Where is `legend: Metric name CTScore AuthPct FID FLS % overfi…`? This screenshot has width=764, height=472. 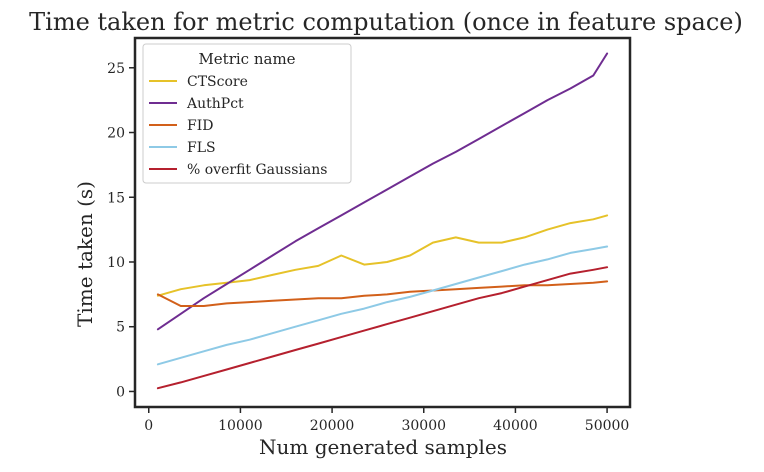
legend: Metric name CTScore AuthPct FID FLS % overfi… is located at coordinates (247, 113).